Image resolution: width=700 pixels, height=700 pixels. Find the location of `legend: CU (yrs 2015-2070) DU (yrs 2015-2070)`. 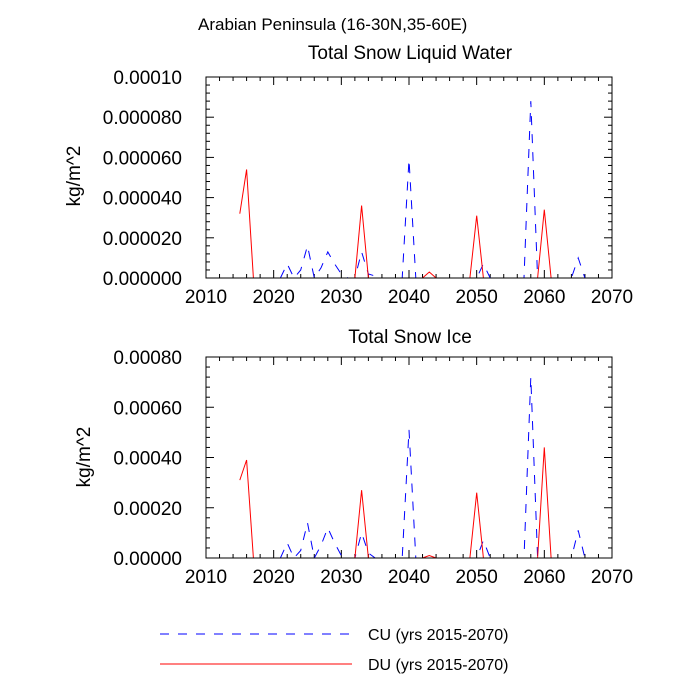

legend: CU (yrs 2015-2070) DU (yrs 2015-2070) is located at coordinates (334, 650).